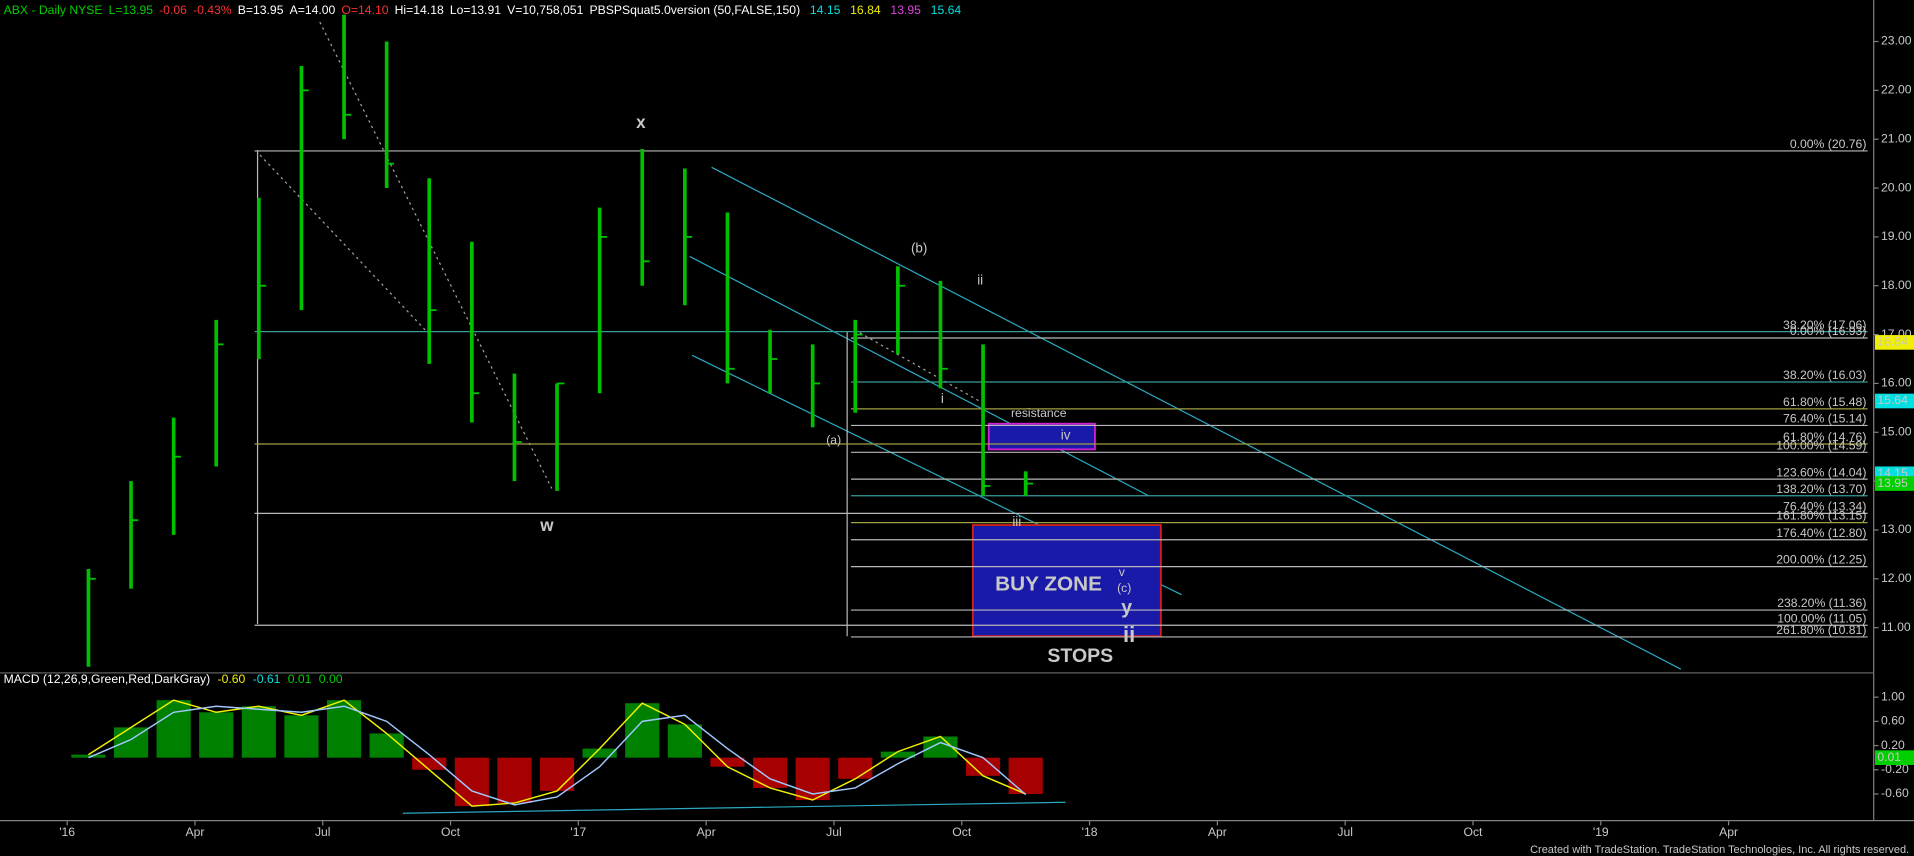 This screenshot has width=1914, height=856. What do you see at coordinates (1601, 832) in the screenshot?
I see `x-tick-label: '19` at bounding box center [1601, 832].